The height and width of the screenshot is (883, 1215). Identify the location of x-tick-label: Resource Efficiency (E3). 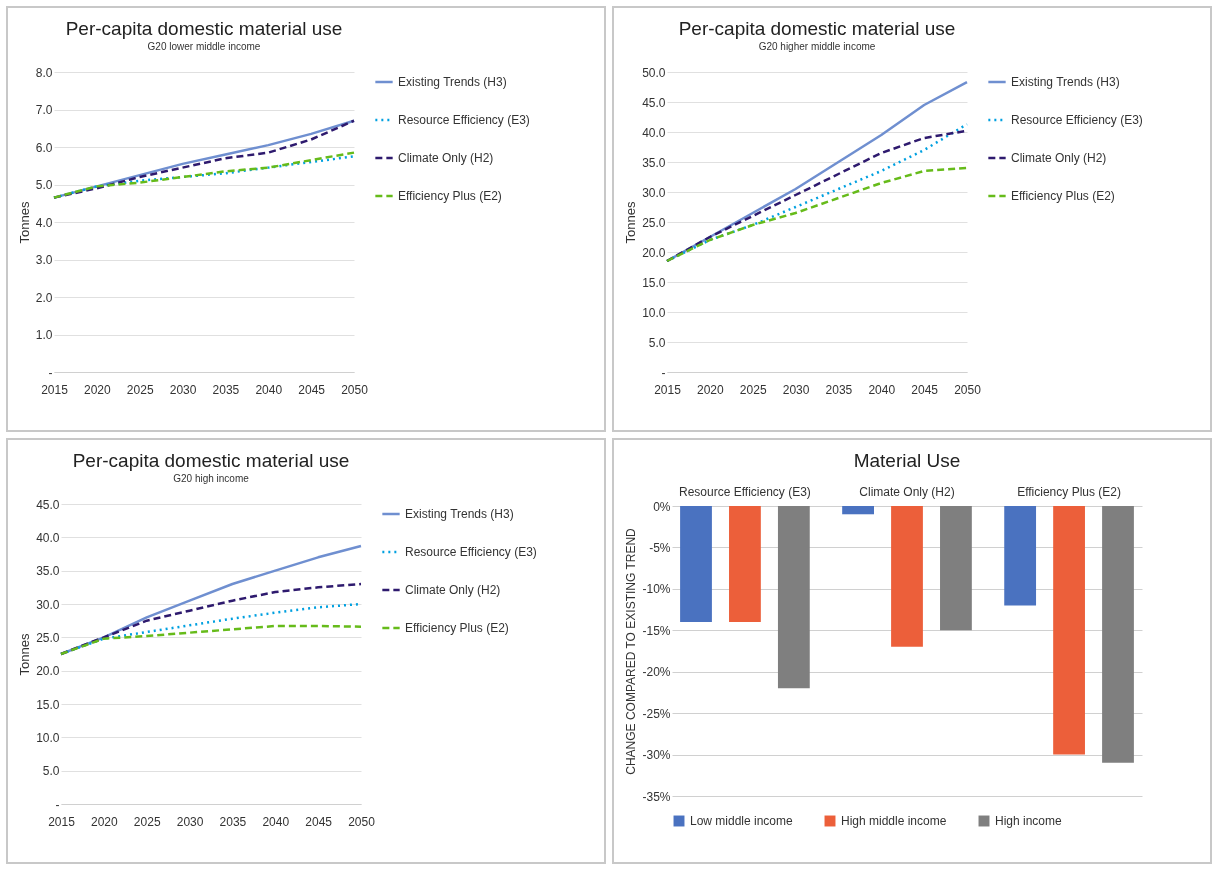
(745, 491).